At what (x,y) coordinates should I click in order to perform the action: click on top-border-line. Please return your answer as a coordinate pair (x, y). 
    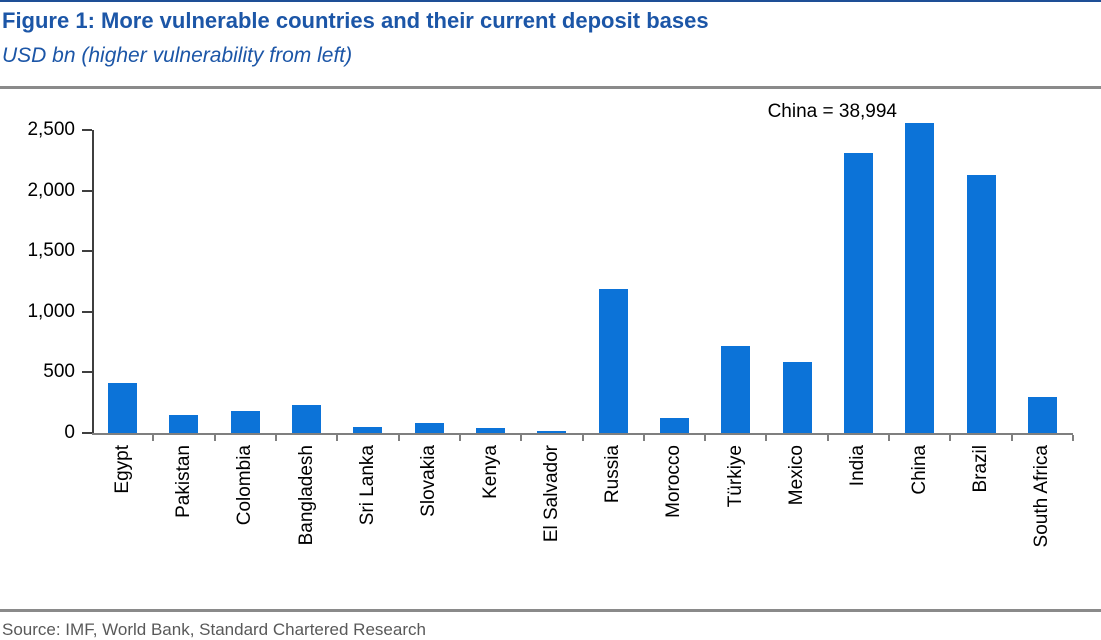
    Looking at the image, I should click on (550, 1).